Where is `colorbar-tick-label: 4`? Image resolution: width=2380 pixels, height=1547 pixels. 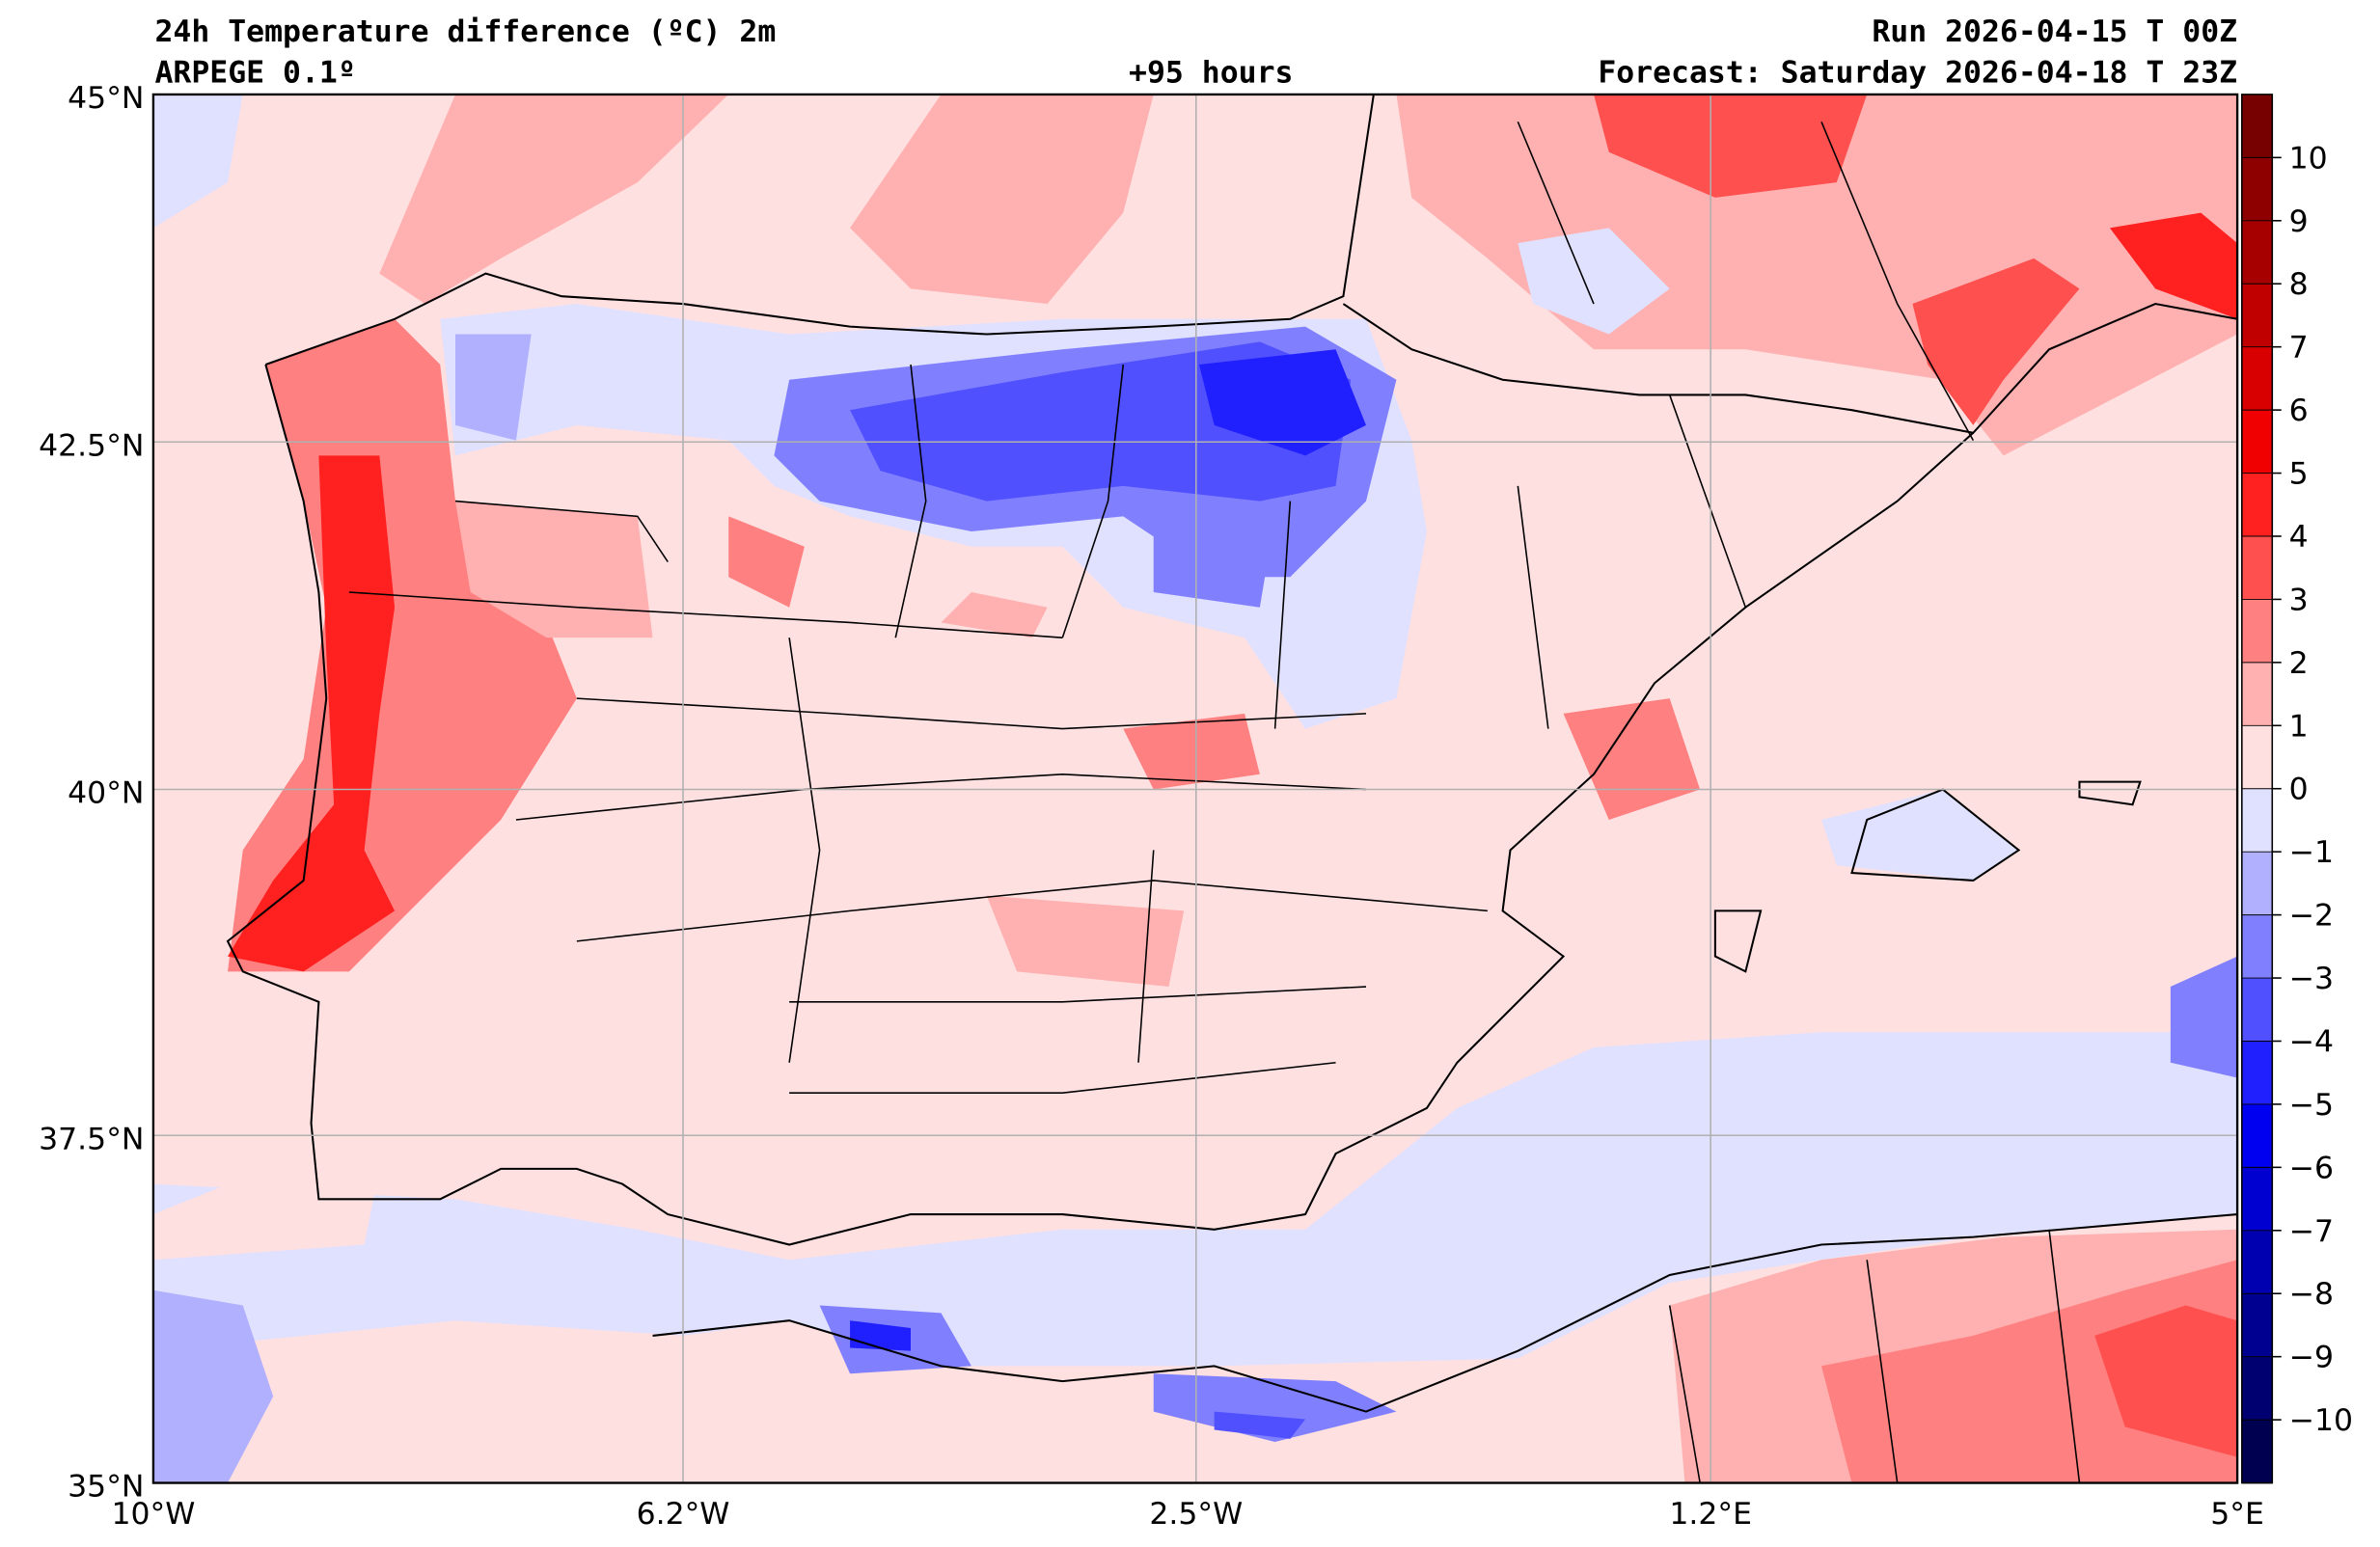
colorbar-tick-label: 4 is located at coordinates (2299, 537).